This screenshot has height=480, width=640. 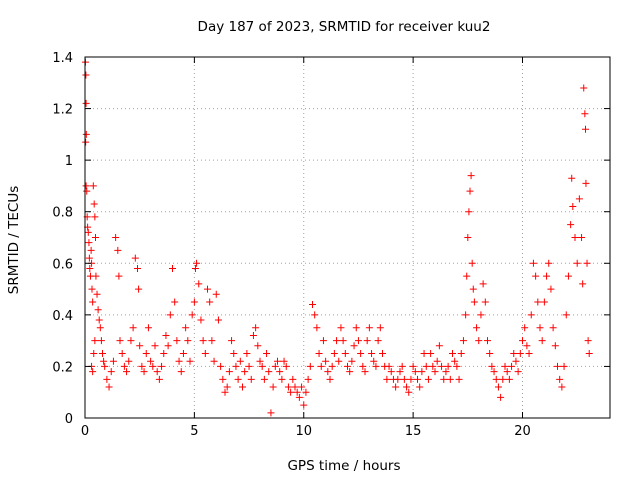 What do you see at coordinates (522, 431) in the screenshot?
I see `x-tick-label: 20` at bounding box center [522, 431].